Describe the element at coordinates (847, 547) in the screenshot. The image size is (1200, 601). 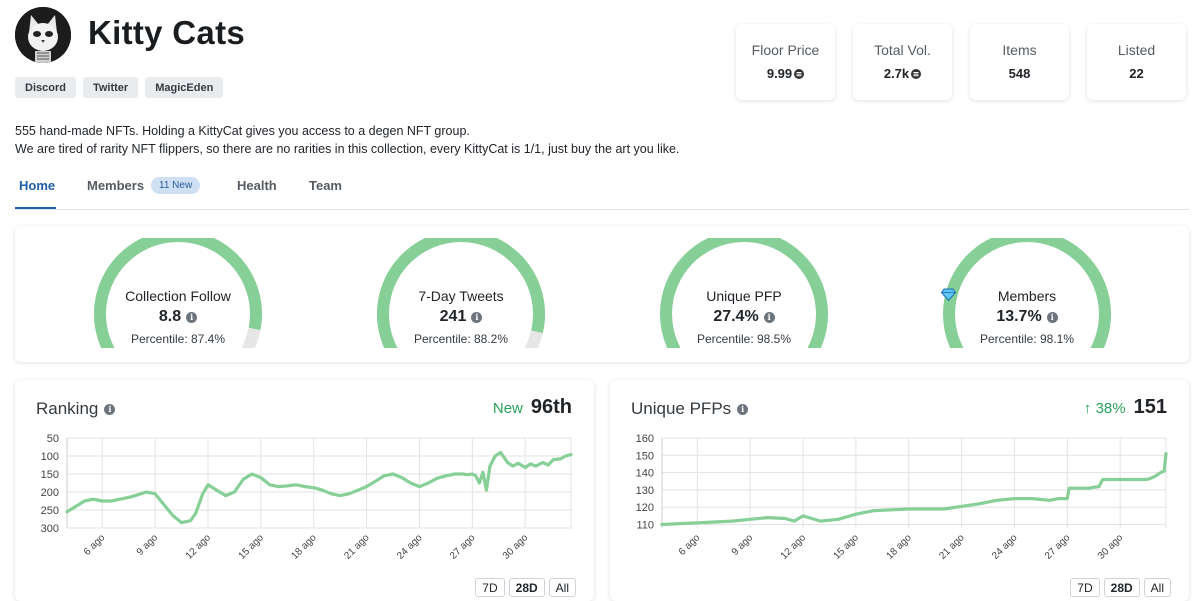
I see `x-tick-label: 15 ago` at that location.